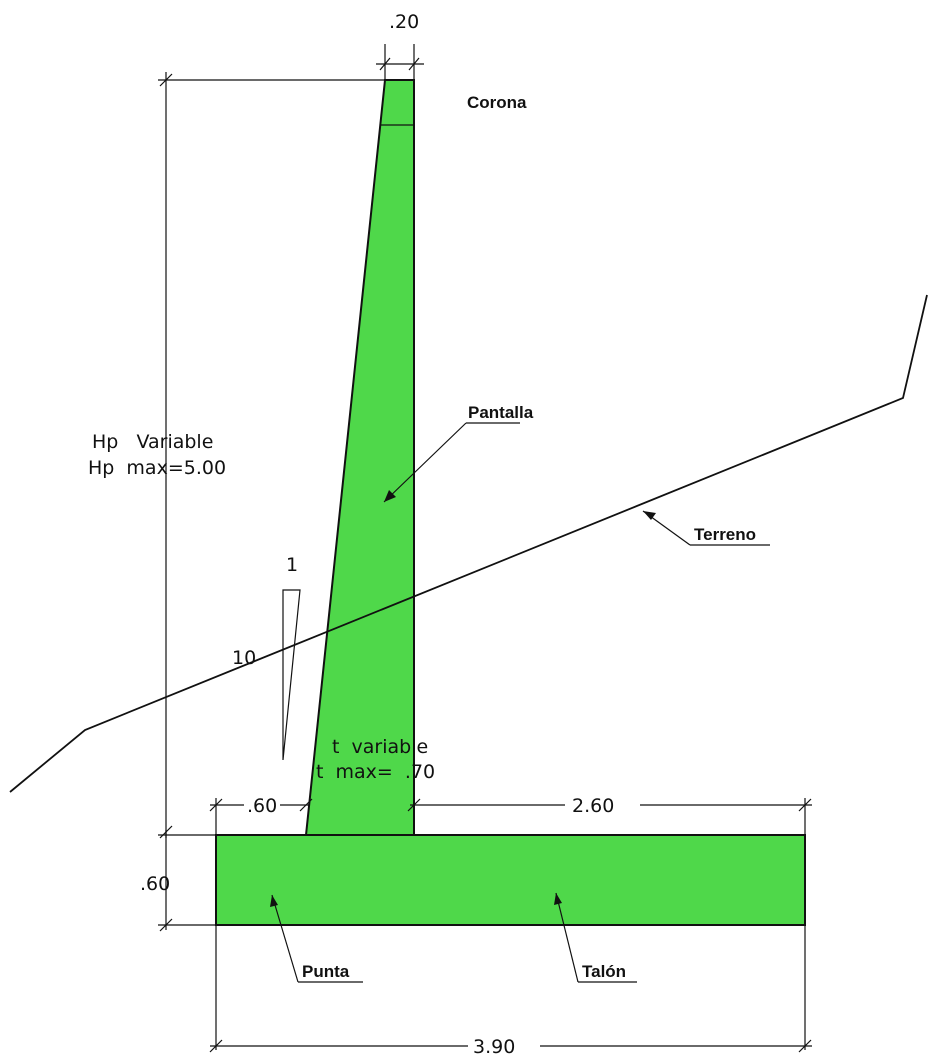  Describe the element at coordinates (262, 806) in the screenshot. I see `toe-width-label: .60` at that location.